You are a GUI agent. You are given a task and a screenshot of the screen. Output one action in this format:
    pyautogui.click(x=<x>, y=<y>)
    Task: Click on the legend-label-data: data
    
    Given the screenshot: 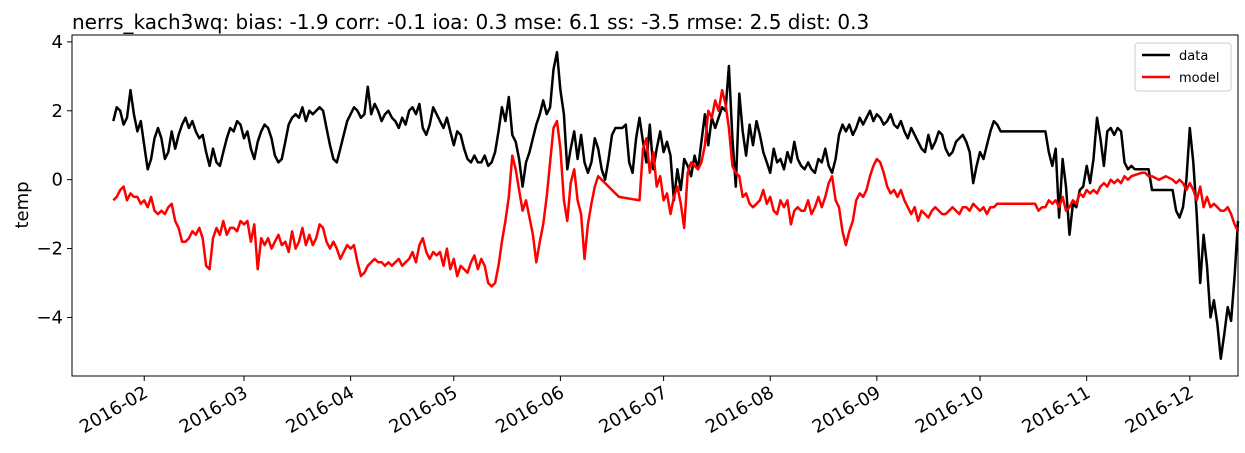 What is the action you would take?
    pyautogui.click(x=1193, y=56)
    